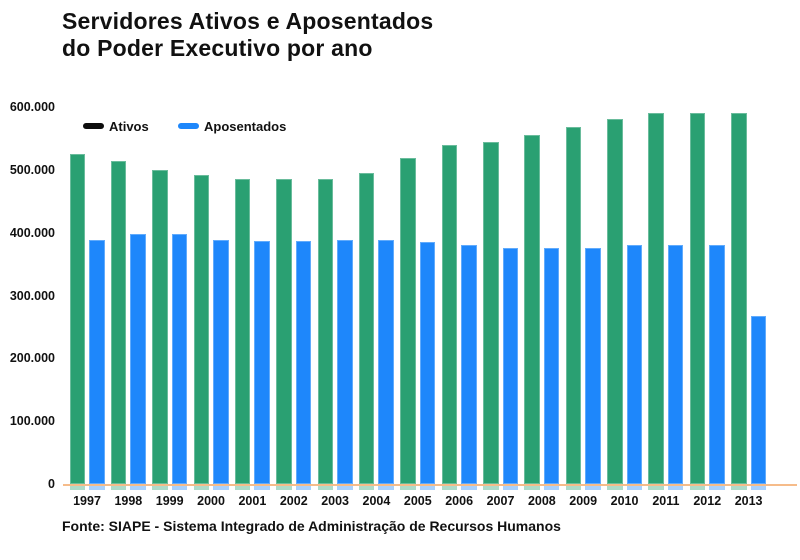 Image resolution: width=800 pixels, height=560 pixels. I want to click on legend-swatch-ativos, so click(93, 126).